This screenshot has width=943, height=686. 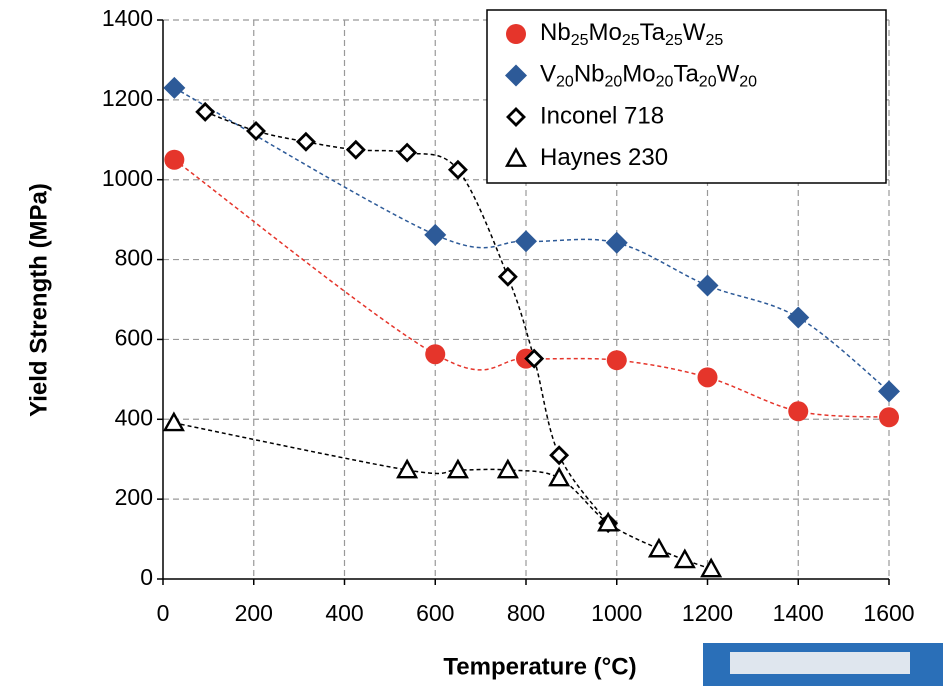 I want to click on legend-label: V20Nb20Mo20Ta20W20, so click(x=648, y=76).